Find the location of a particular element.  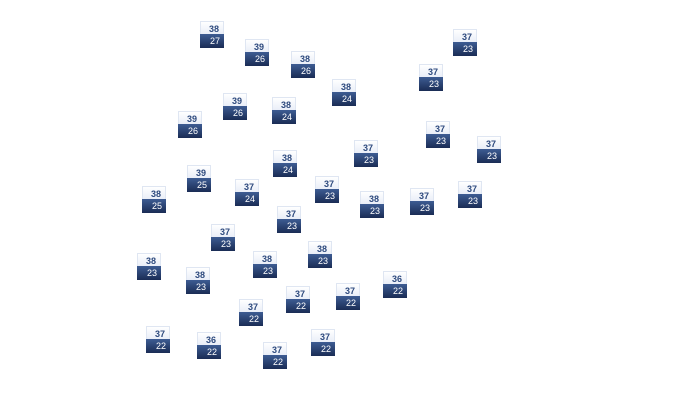

temperature-marker: 38 27 is located at coordinates (212, 34).